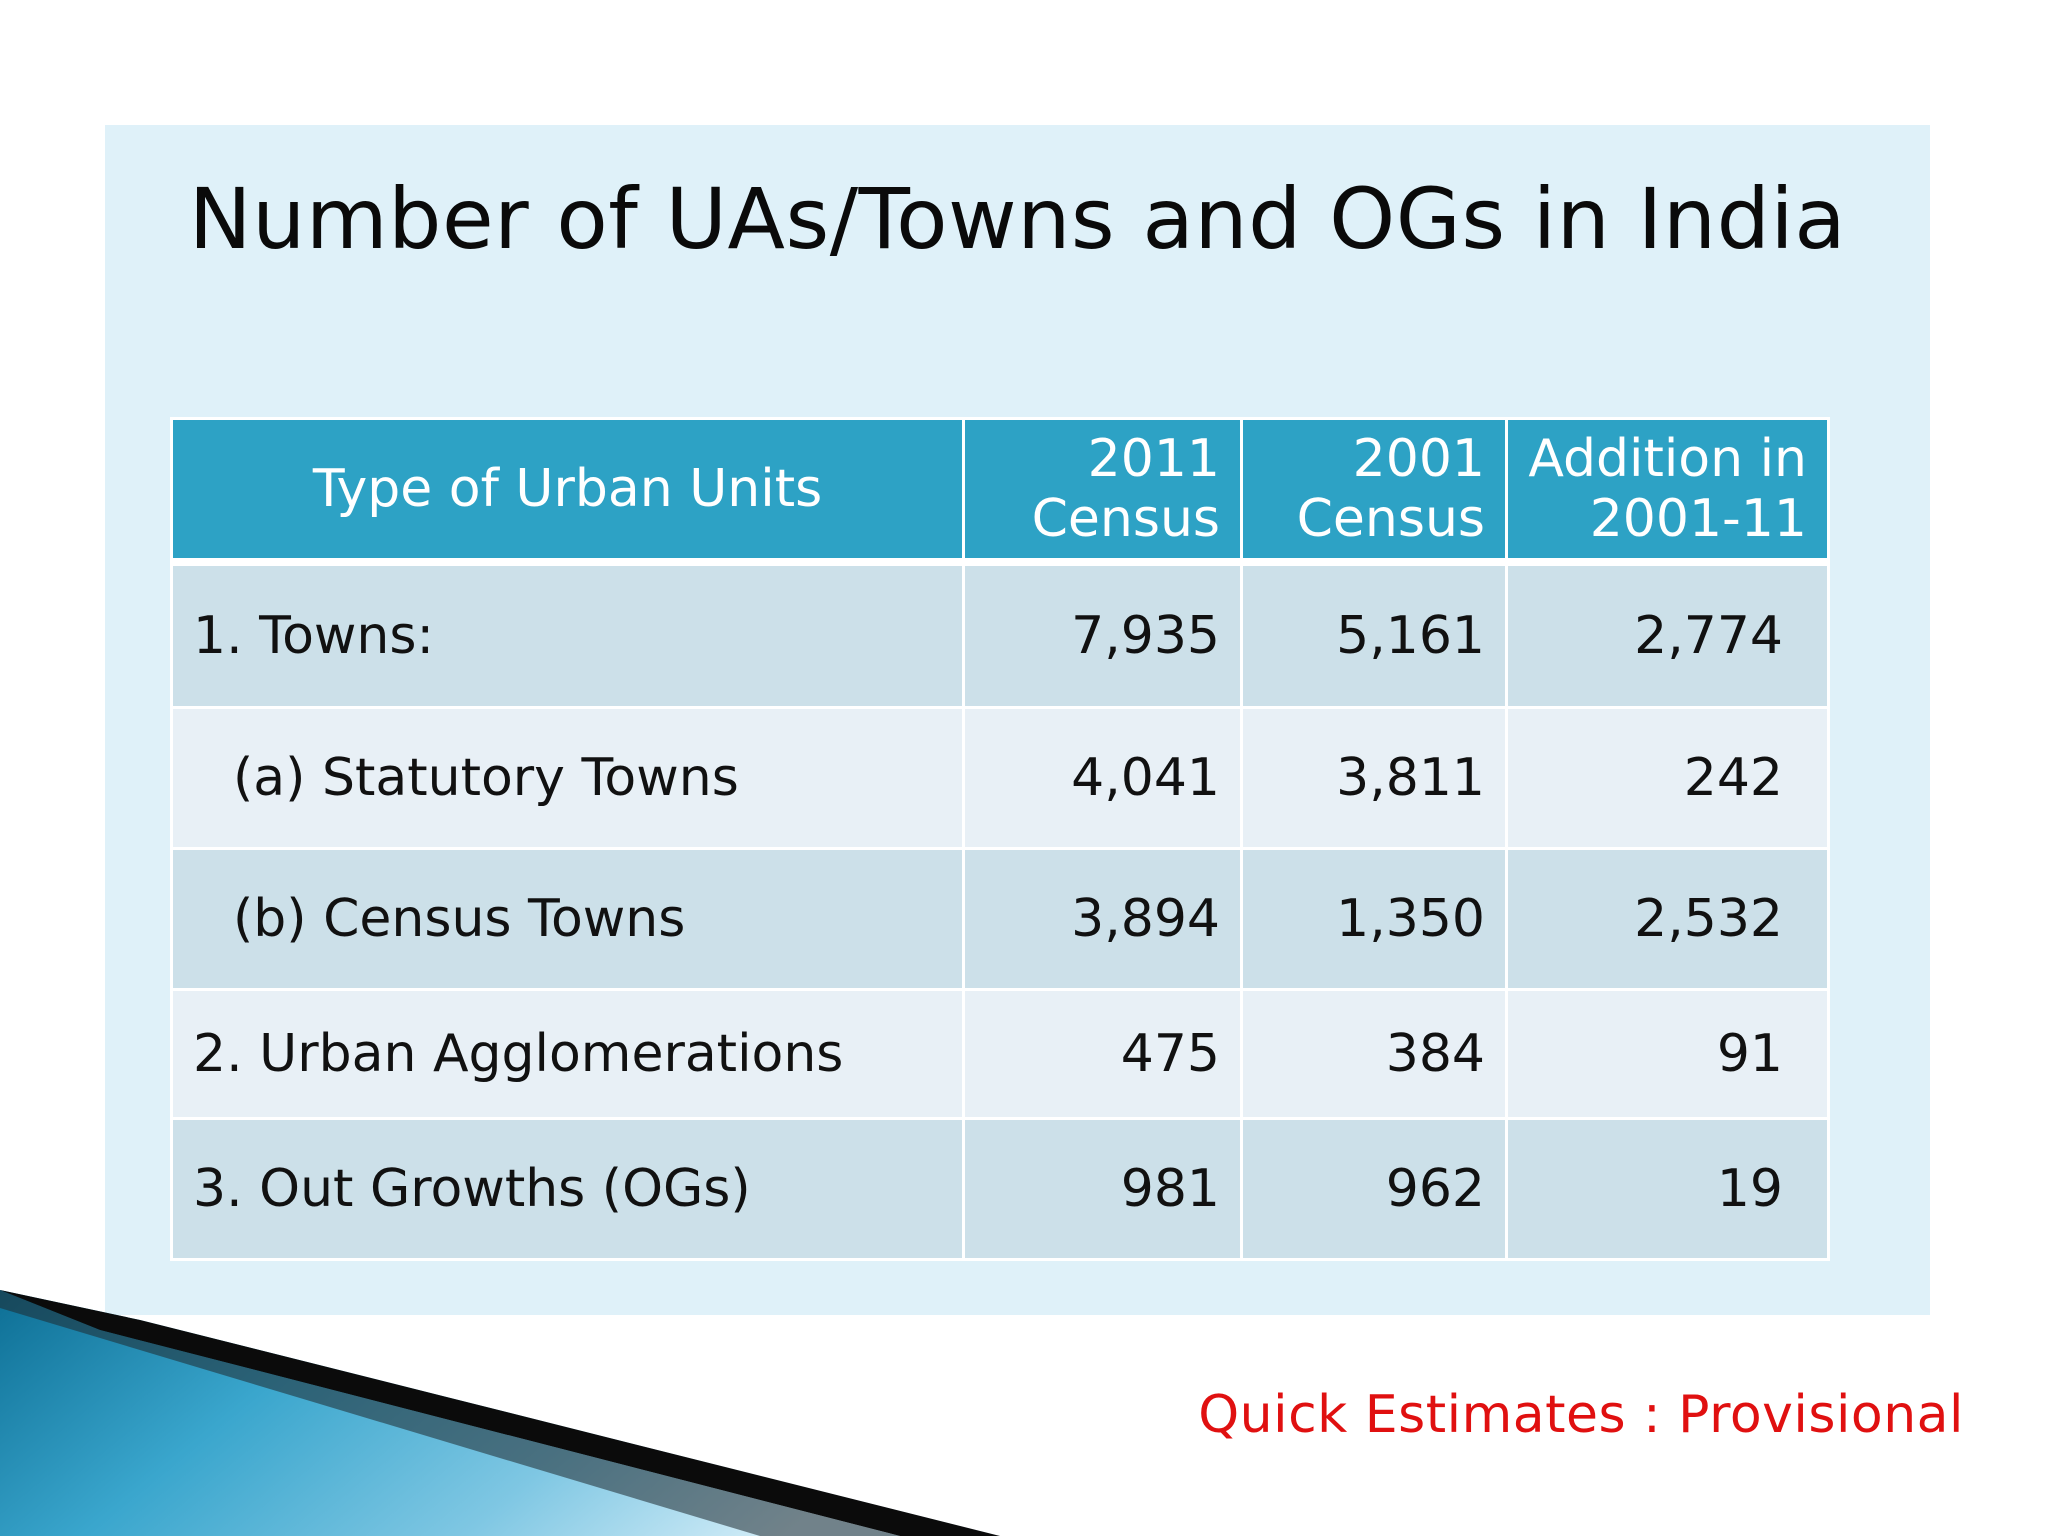 The image size is (2048, 1536). Describe the element at coordinates (567, 919) in the screenshot. I see `row-label: (b) Census Towns` at that location.